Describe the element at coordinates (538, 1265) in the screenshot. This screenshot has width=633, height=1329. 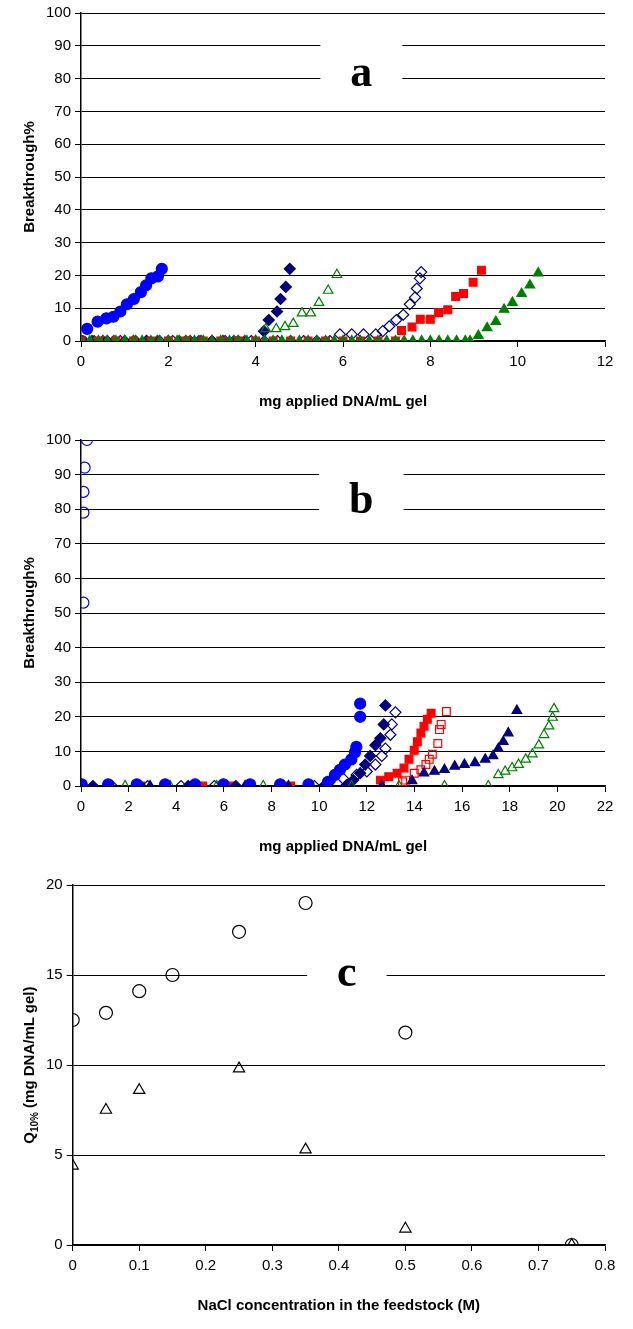
I see `x-tick-label: 0.7` at that location.